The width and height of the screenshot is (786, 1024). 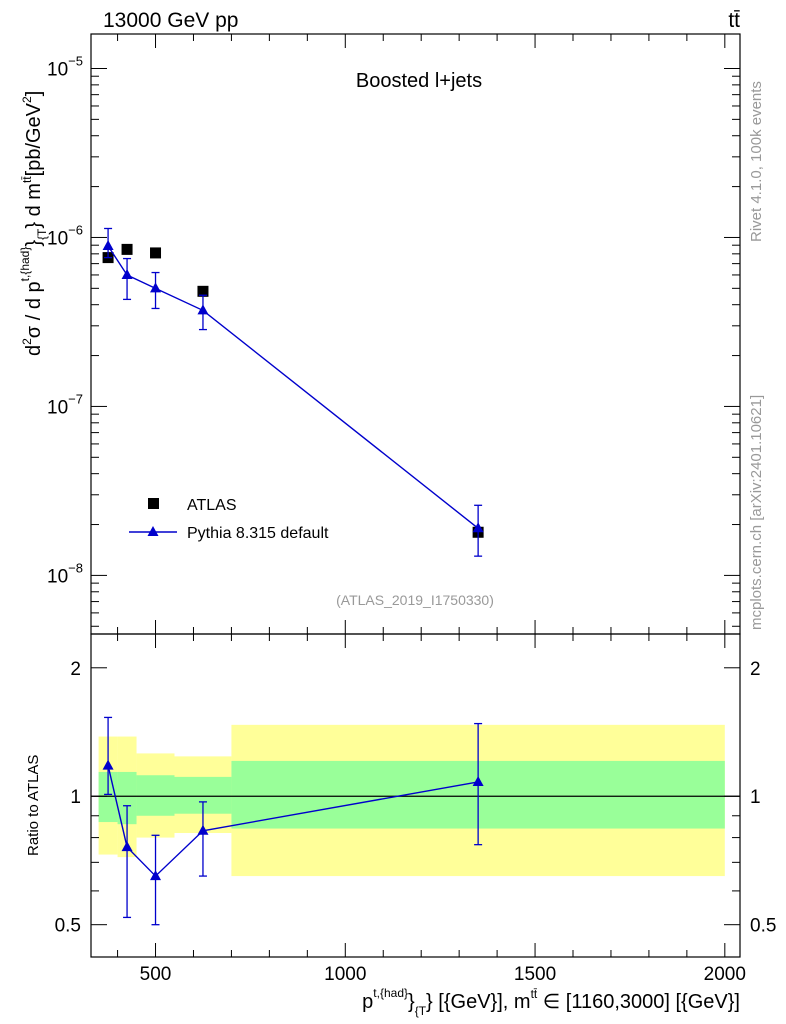 I want to click on energy-label: 13000 GeV pp, so click(x=170, y=20).